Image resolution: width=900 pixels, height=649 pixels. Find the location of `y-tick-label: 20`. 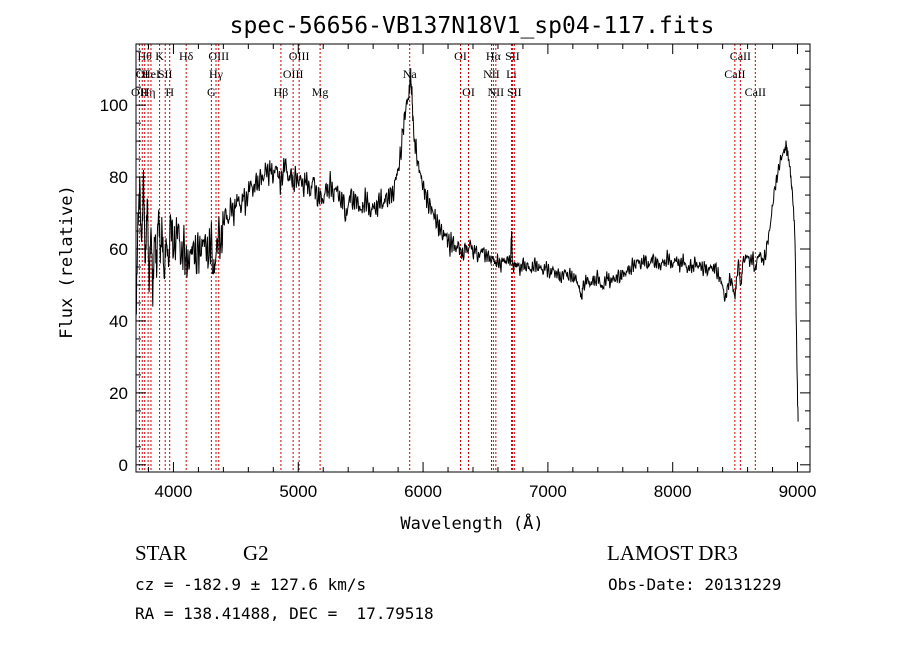

y-tick-label: 20 is located at coordinates (118, 393).